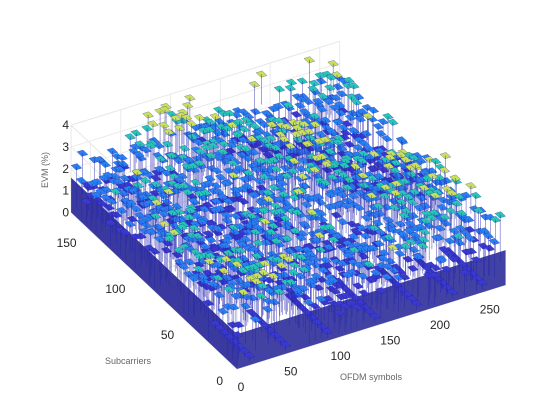 The image size is (560, 420). What do you see at coordinates (219, 381) in the screenshot?
I see `y-tick-label: 0` at bounding box center [219, 381].